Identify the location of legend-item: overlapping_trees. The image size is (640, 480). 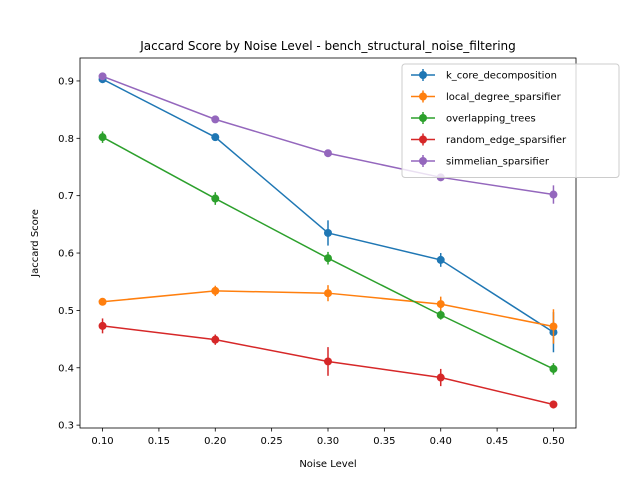
(473, 118).